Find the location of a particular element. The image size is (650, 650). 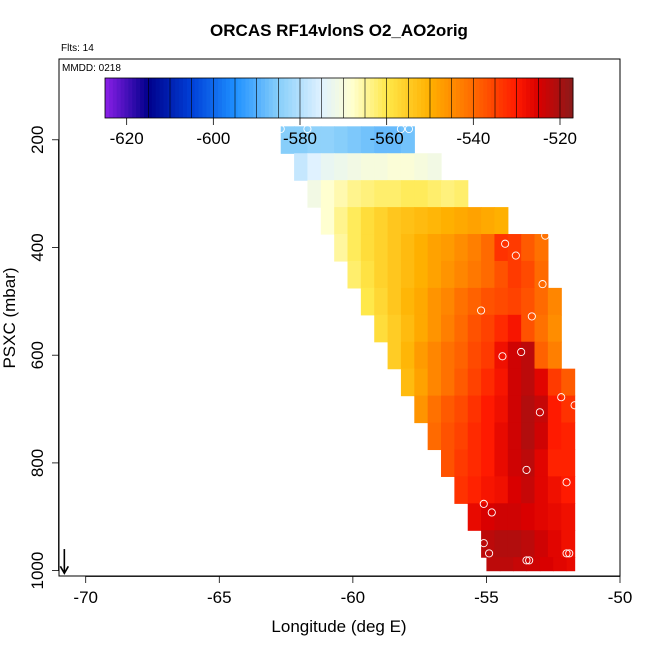

date-note: MMDD: 0218 is located at coordinates (91, 68).